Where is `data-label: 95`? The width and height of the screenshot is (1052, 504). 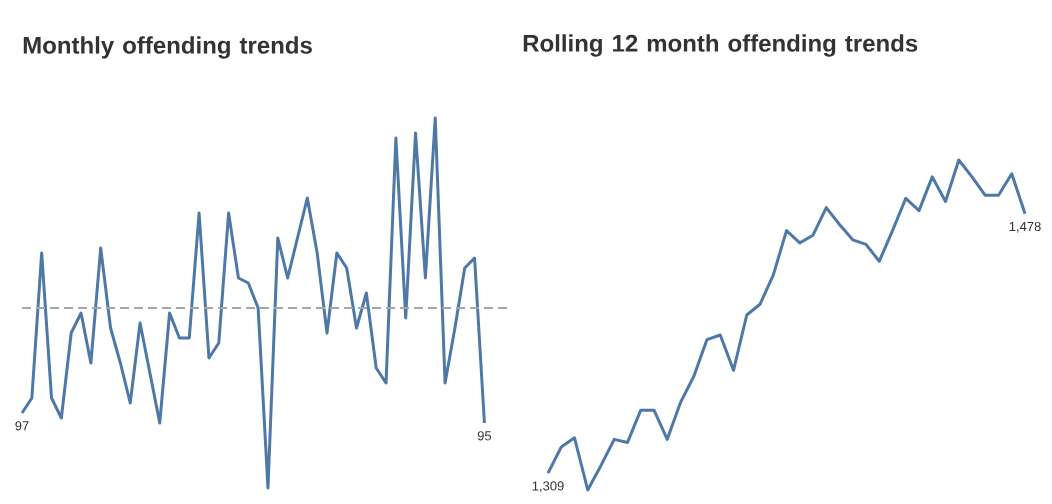 data-label: 95 is located at coordinates (484, 436).